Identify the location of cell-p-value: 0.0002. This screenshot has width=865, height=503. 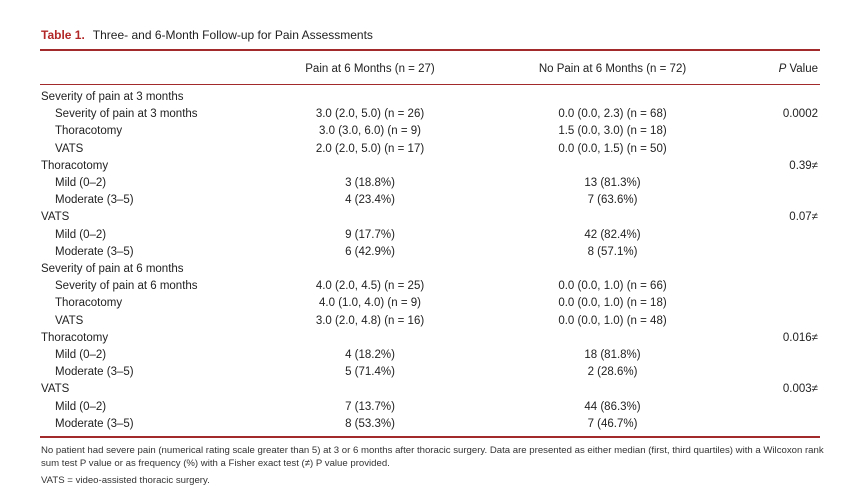
(800, 114).